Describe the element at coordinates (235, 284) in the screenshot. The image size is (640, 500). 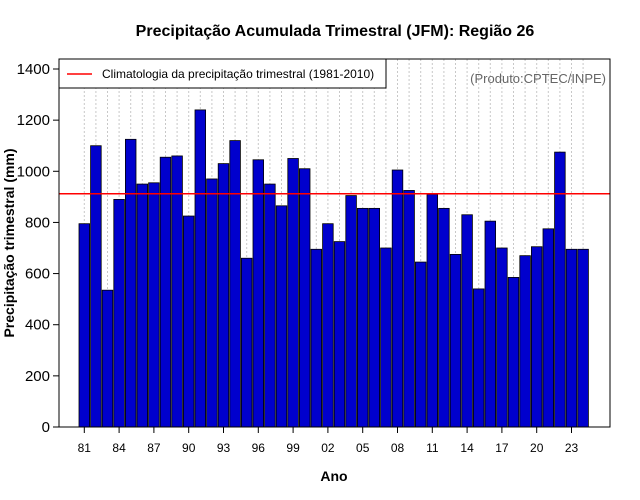
I see `bar-1994` at that location.